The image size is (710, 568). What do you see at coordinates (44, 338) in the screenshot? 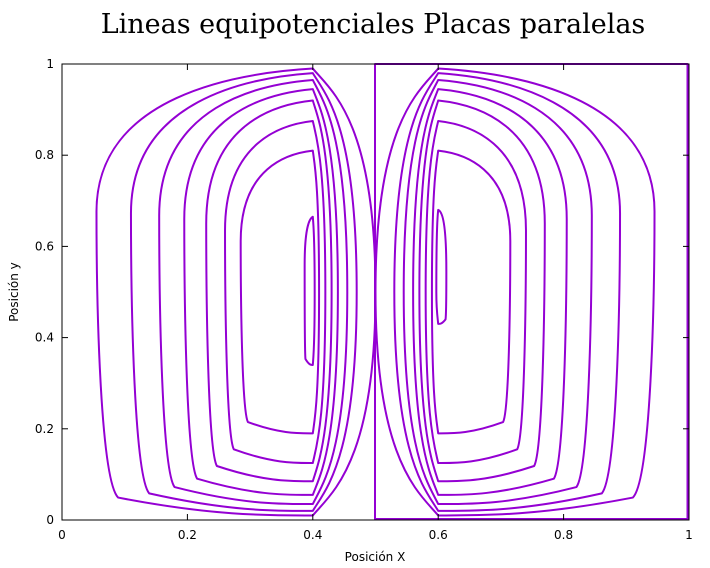
I see `y-tick-label: 0.4` at bounding box center [44, 338].